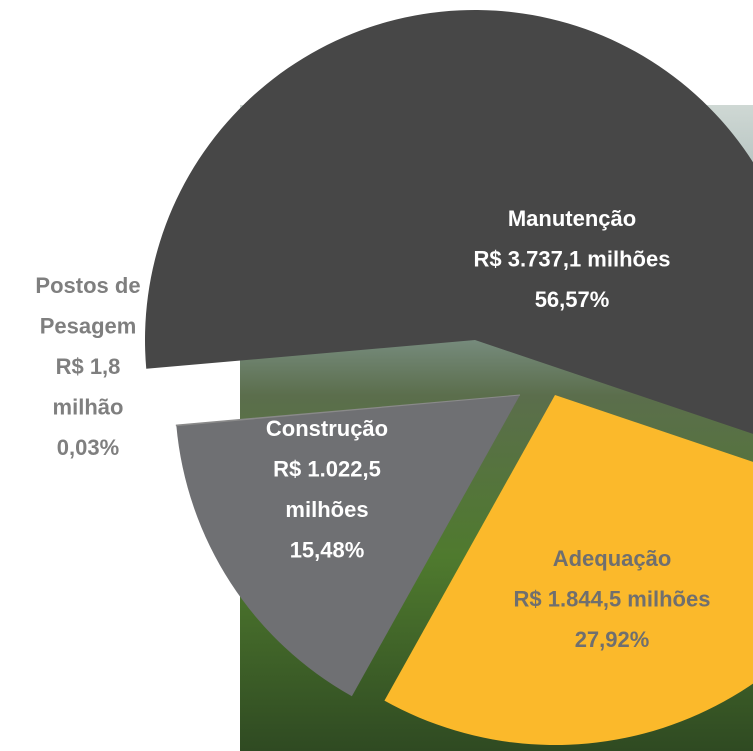  Describe the element at coordinates (572, 218) in the screenshot. I see `slice-label: Manutenção` at that location.